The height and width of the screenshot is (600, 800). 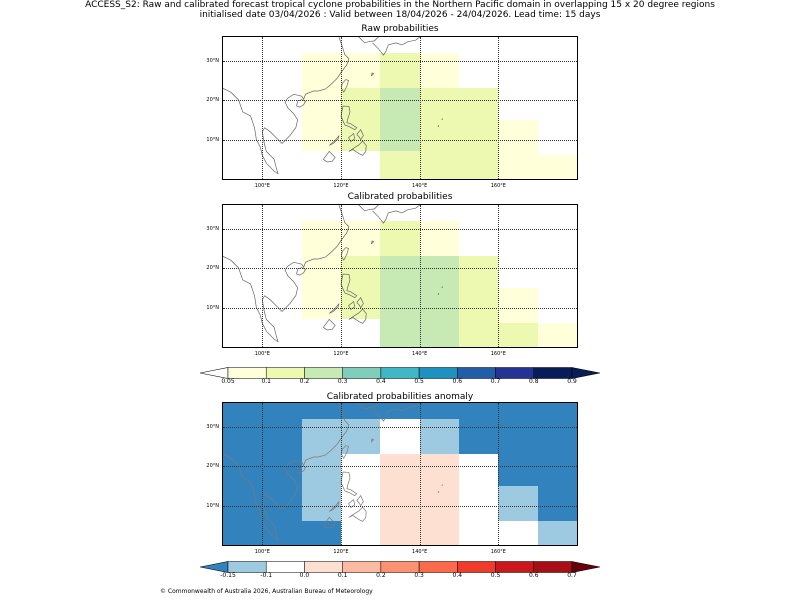 I want to click on colorbar-tick-label: 0.6, so click(x=457, y=381).